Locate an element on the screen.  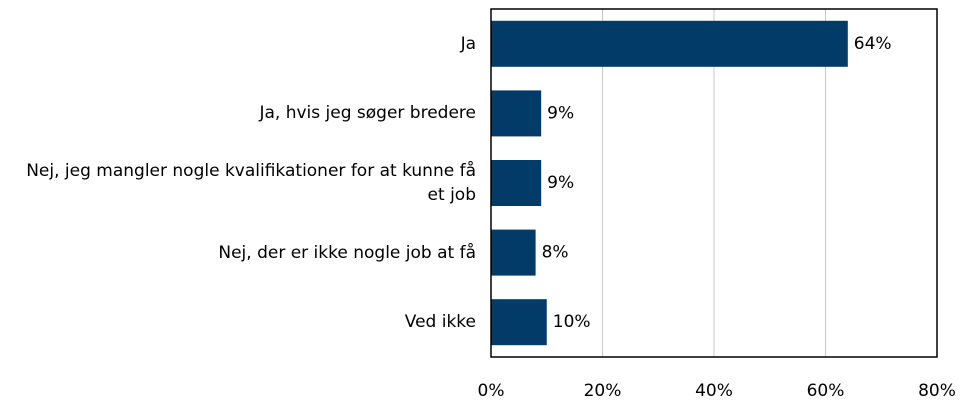
data-label: 8% is located at coordinates (555, 253).